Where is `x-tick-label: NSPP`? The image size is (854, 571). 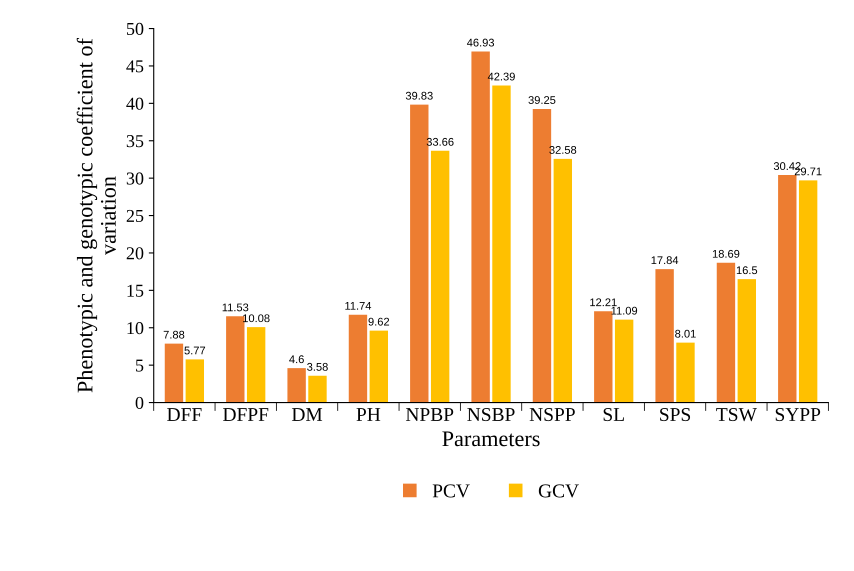
x-tick-label: NSPP is located at coordinates (552, 415).